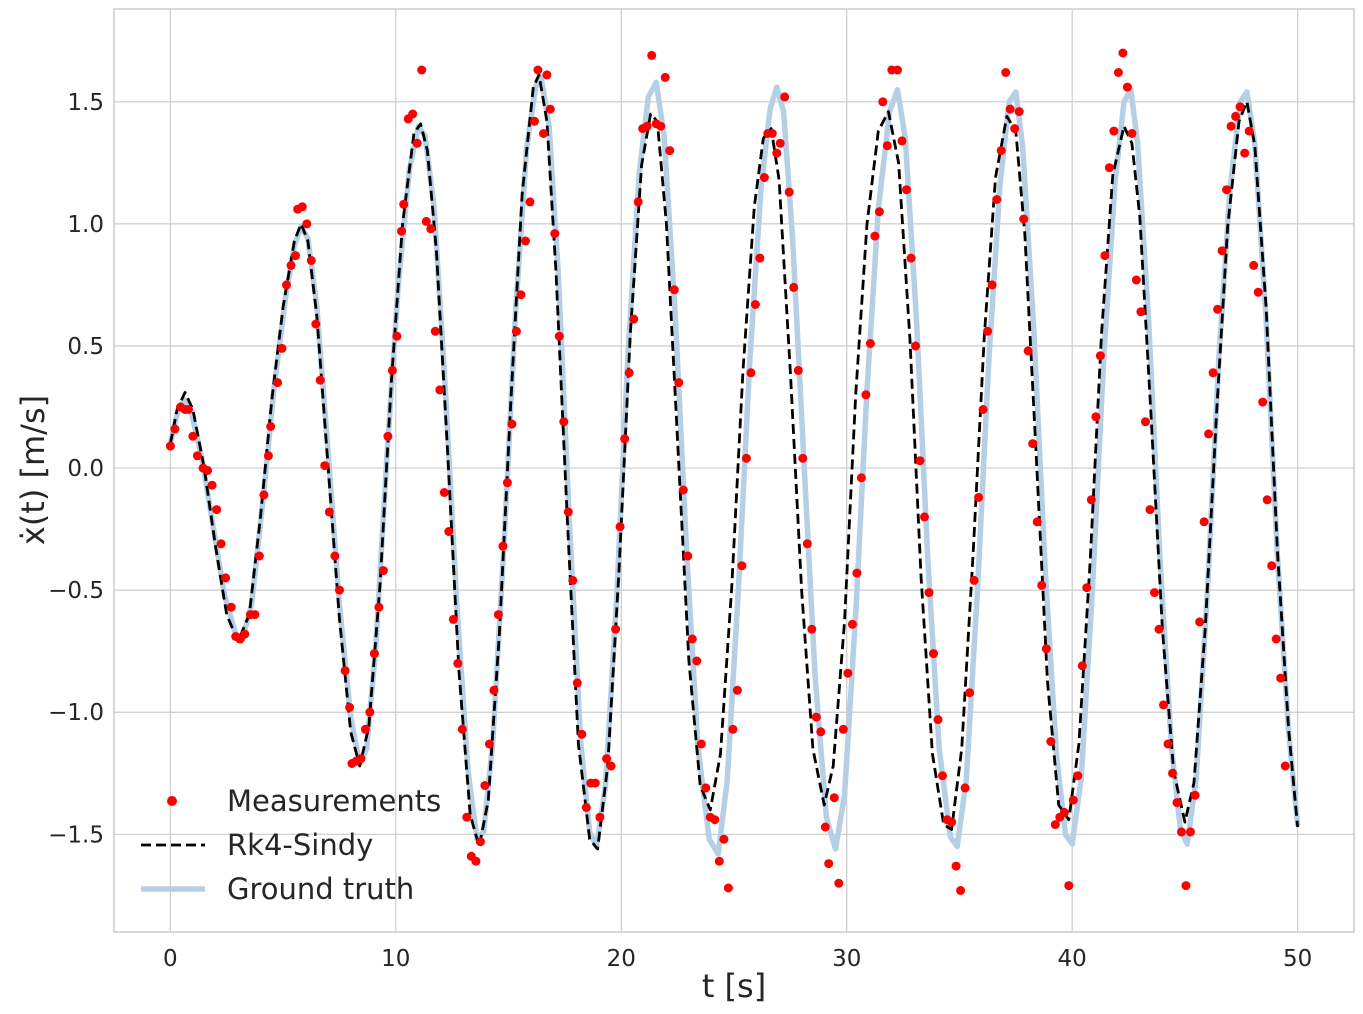 Image resolution: width=1363 pixels, height=1014 pixels. What do you see at coordinates (76, 591) in the screenshot?
I see `y-tick-label: −0.5` at bounding box center [76, 591].